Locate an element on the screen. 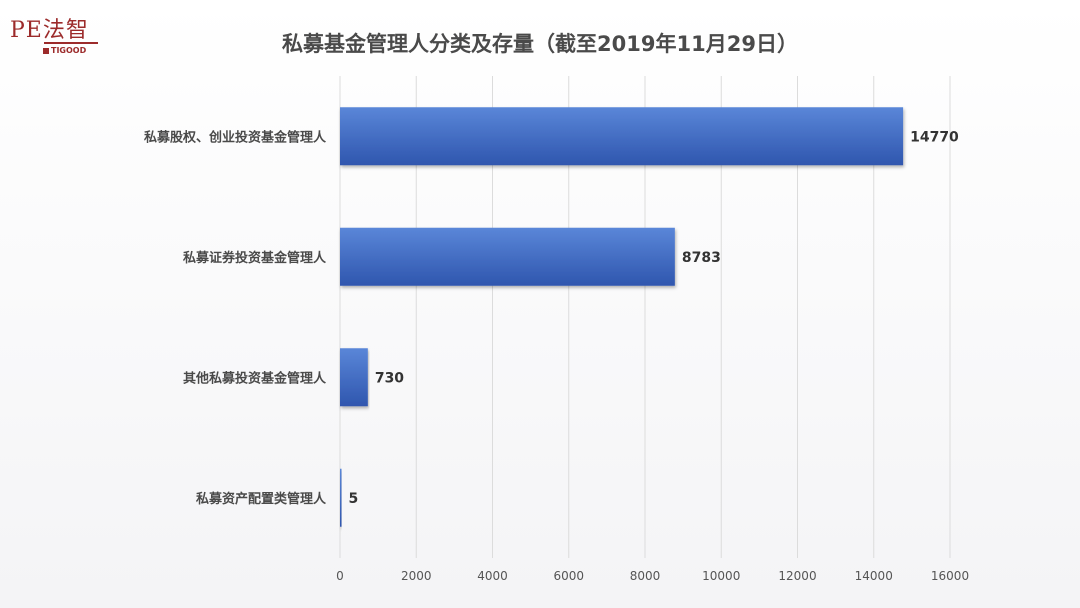 The height and width of the screenshot is (608, 1080). x-tick-label: 14000 is located at coordinates (874, 576).